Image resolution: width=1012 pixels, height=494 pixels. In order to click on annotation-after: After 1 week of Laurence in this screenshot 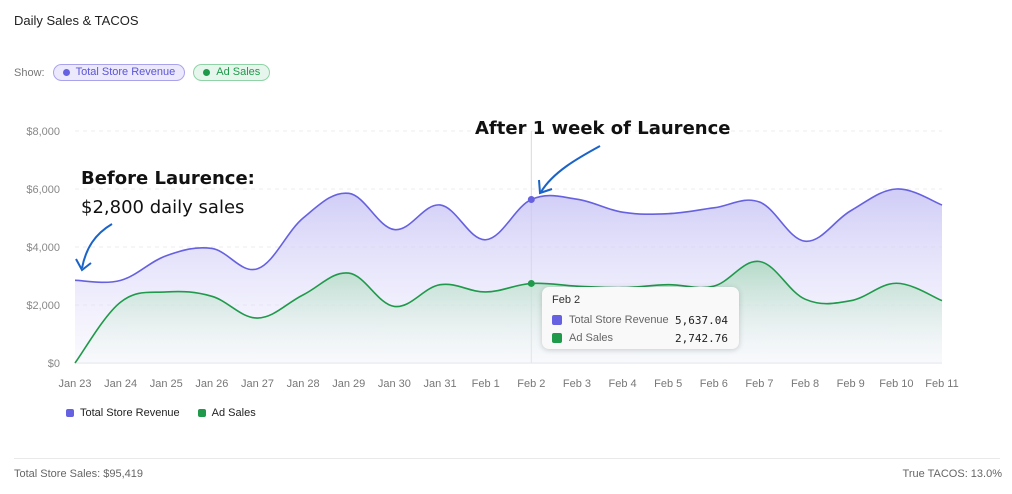, I will do `click(602, 128)`.